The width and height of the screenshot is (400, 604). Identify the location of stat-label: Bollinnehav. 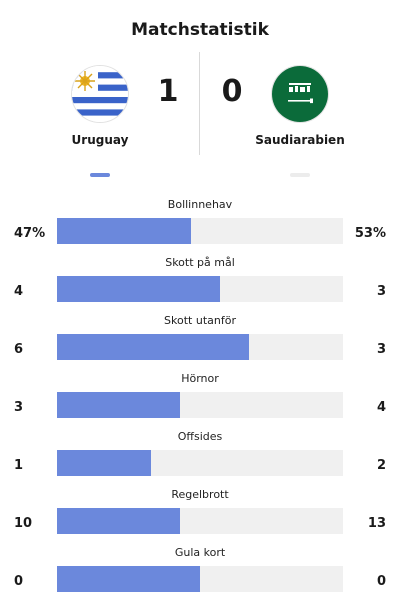
(200, 204).